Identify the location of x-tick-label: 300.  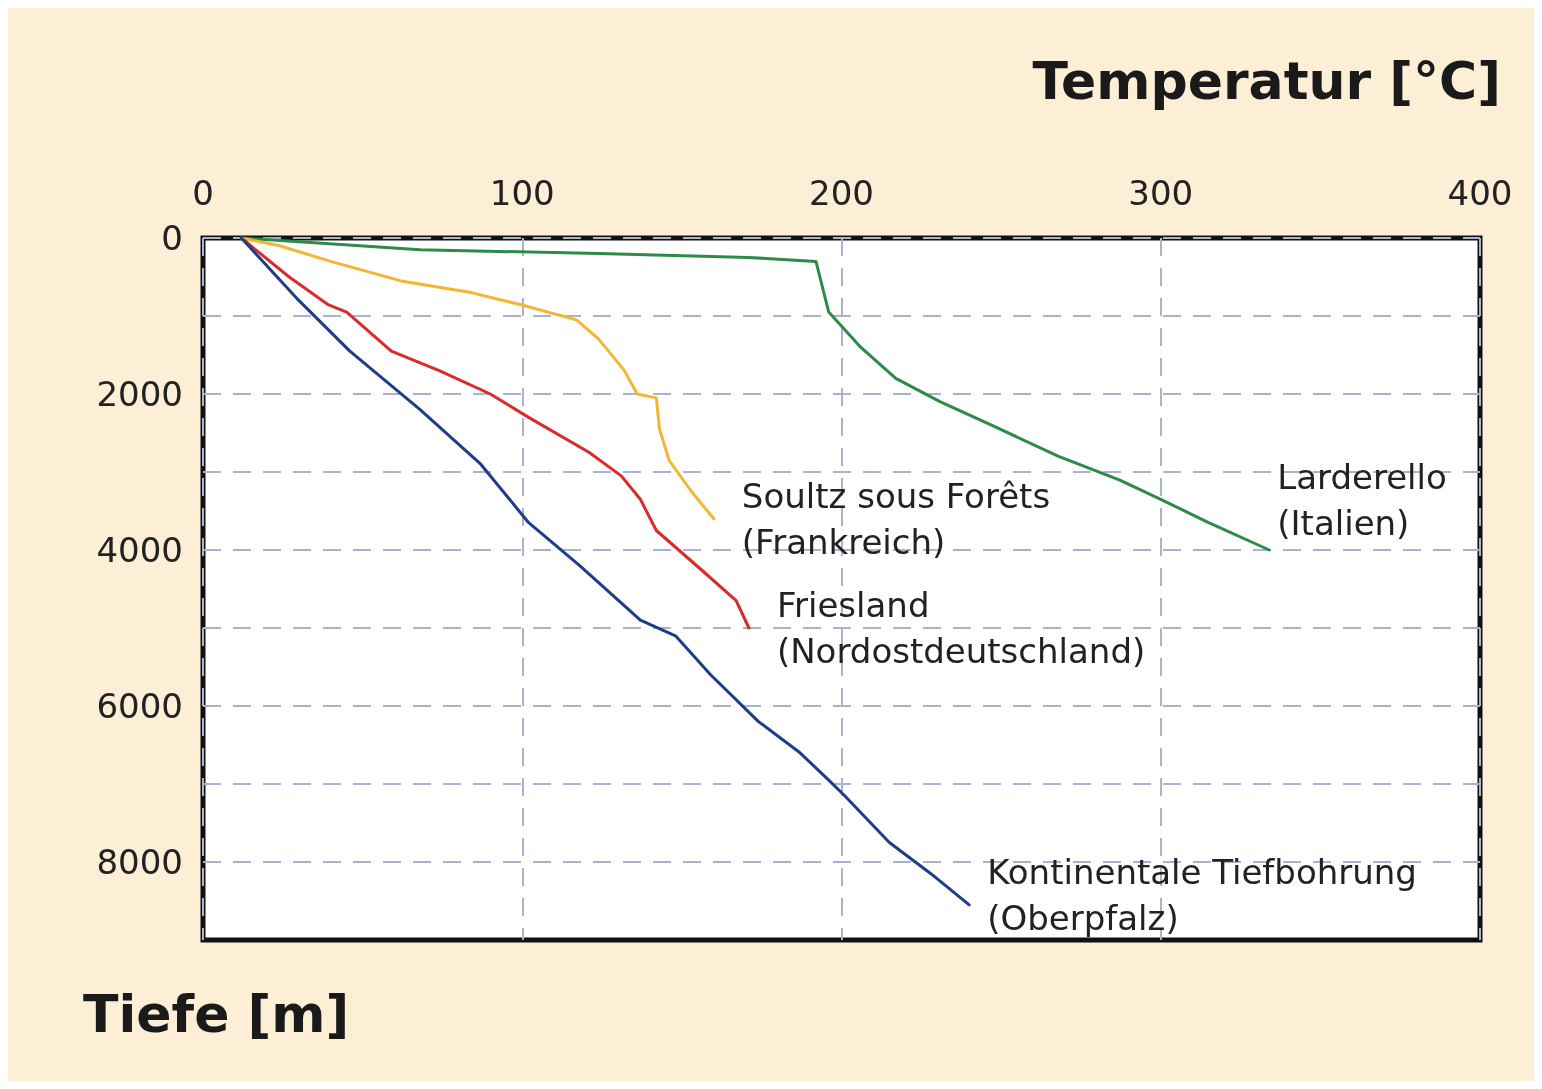
(1161, 193).